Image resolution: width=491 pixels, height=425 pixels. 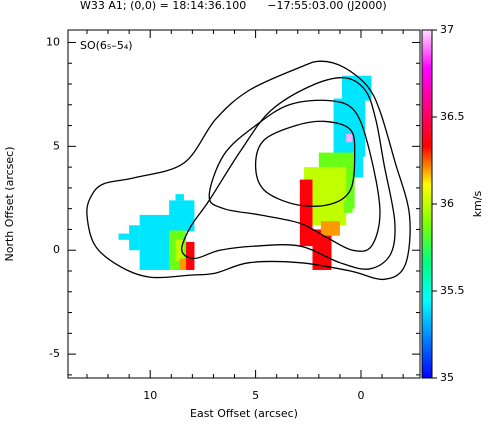 What do you see at coordinates (452, 290) in the screenshot?
I see `colorbar-tick-label: 35.5` at bounding box center [452, 290].